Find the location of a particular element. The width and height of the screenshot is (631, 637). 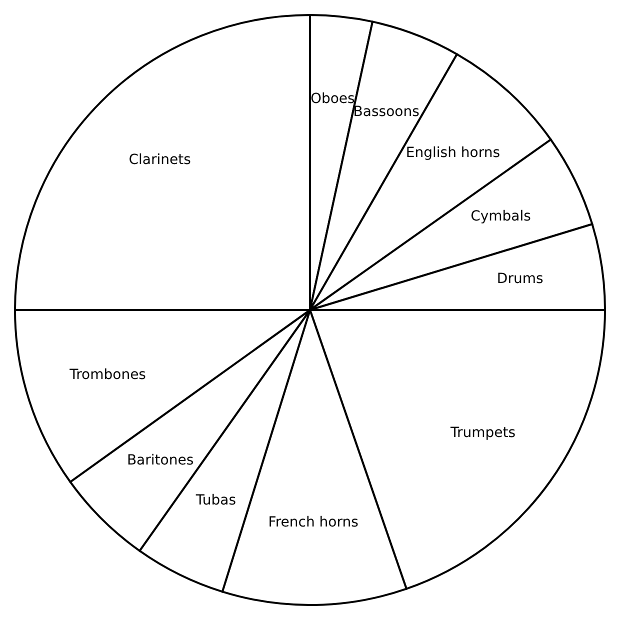

slice-label: Trumpets is located at coordinates (482, 433).